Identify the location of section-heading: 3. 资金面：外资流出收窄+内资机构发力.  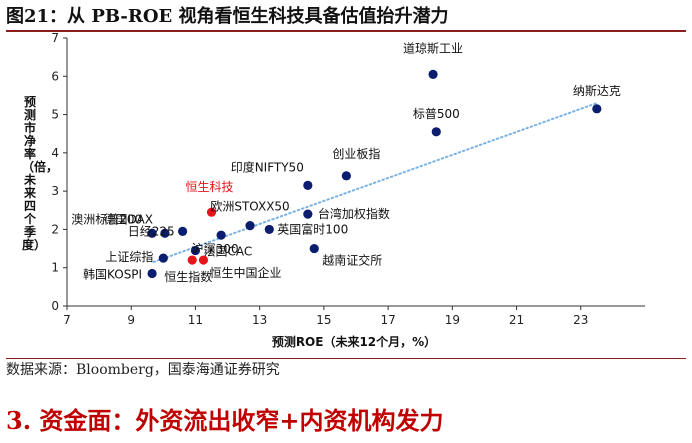
(225, 420).